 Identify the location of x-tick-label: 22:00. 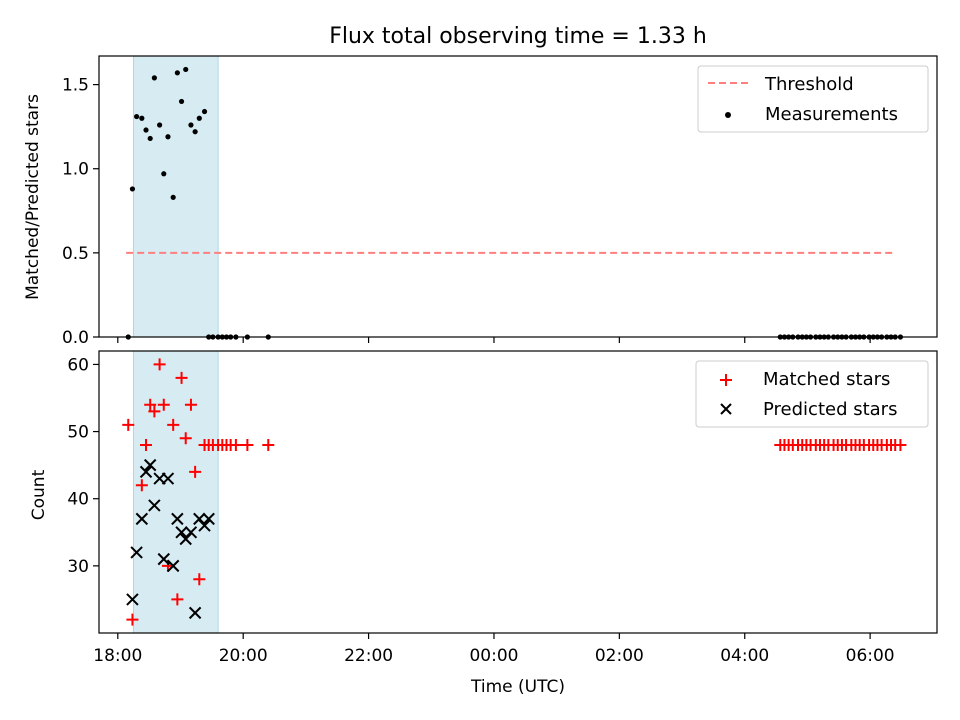
(368, 656).